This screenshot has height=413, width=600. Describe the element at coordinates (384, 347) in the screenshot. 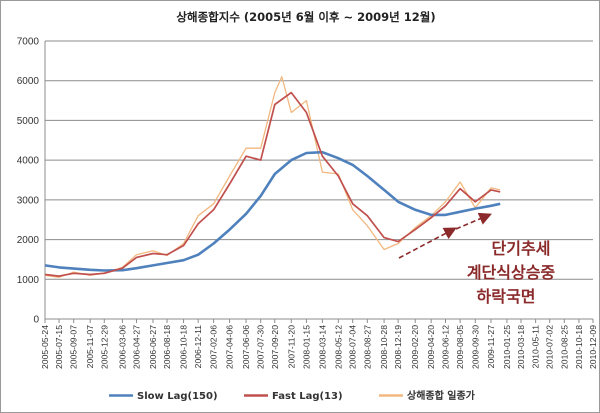

I see `x-tick-label: 2008-10-28` at that location.